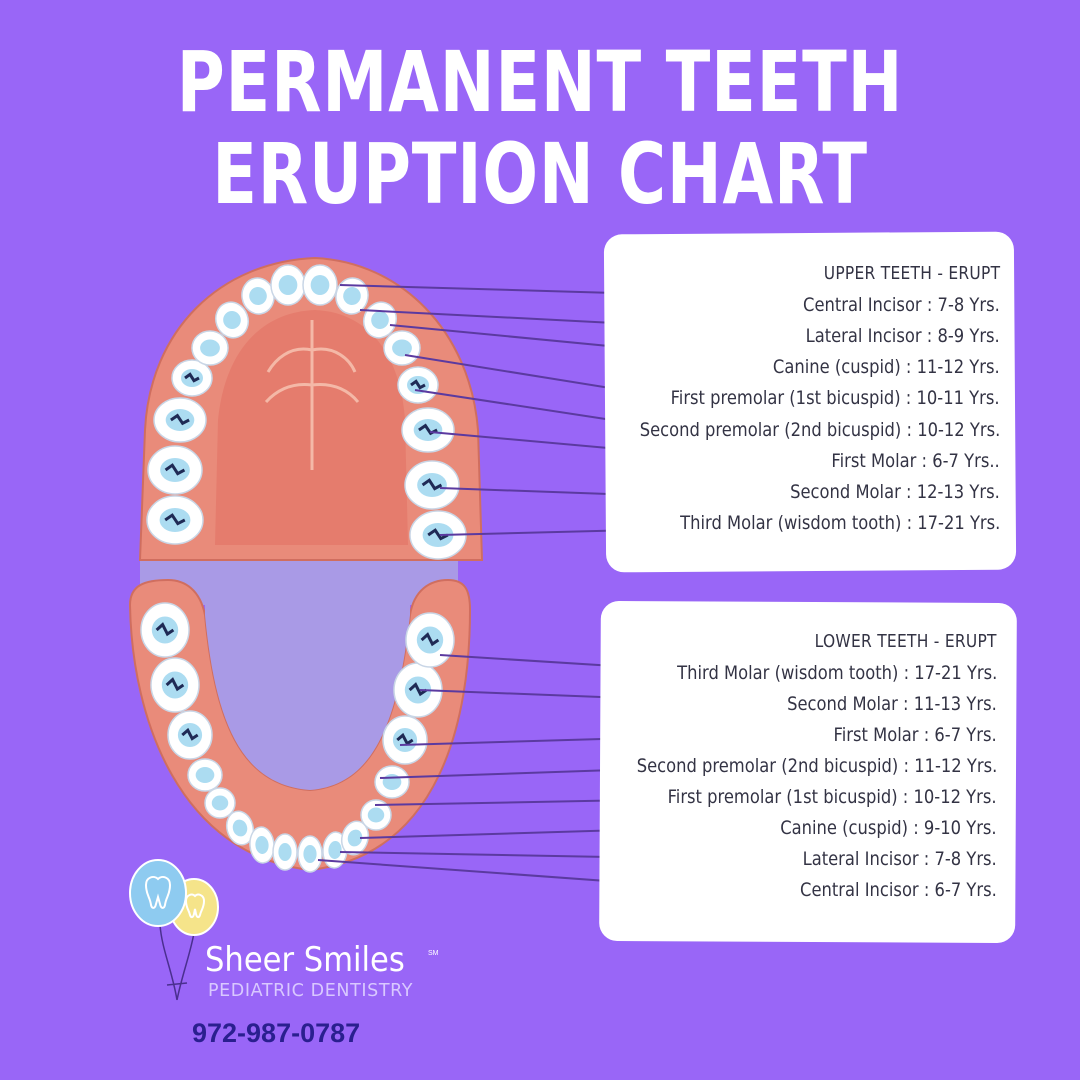 The image size is (1080, 1080). Describe the element at coordinates (305, 960) in the screenshot. I see `brand-name: Sheer Smiles` at that location.